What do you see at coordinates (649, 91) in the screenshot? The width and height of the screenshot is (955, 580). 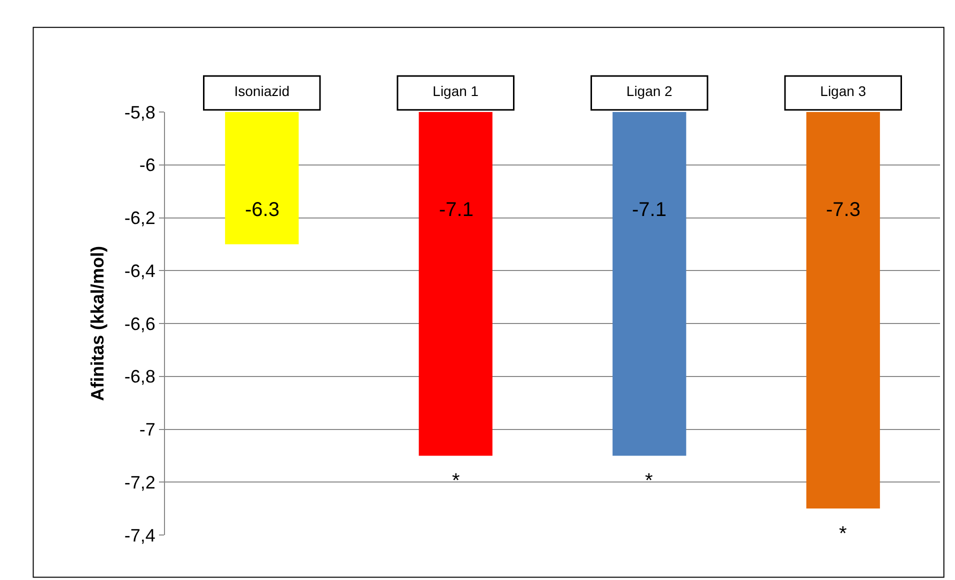 I see `x-tick-label: Ligan 2` at bounding box center [649, 91].